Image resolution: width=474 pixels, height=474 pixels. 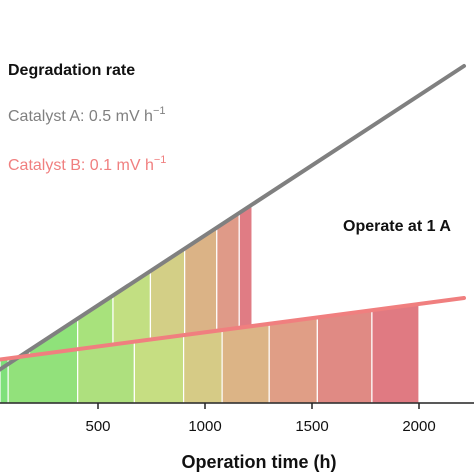 I want to click on legend-catalyst-a: Catalyst A: 0.5 mV h−1, so click(x=87, y=115).